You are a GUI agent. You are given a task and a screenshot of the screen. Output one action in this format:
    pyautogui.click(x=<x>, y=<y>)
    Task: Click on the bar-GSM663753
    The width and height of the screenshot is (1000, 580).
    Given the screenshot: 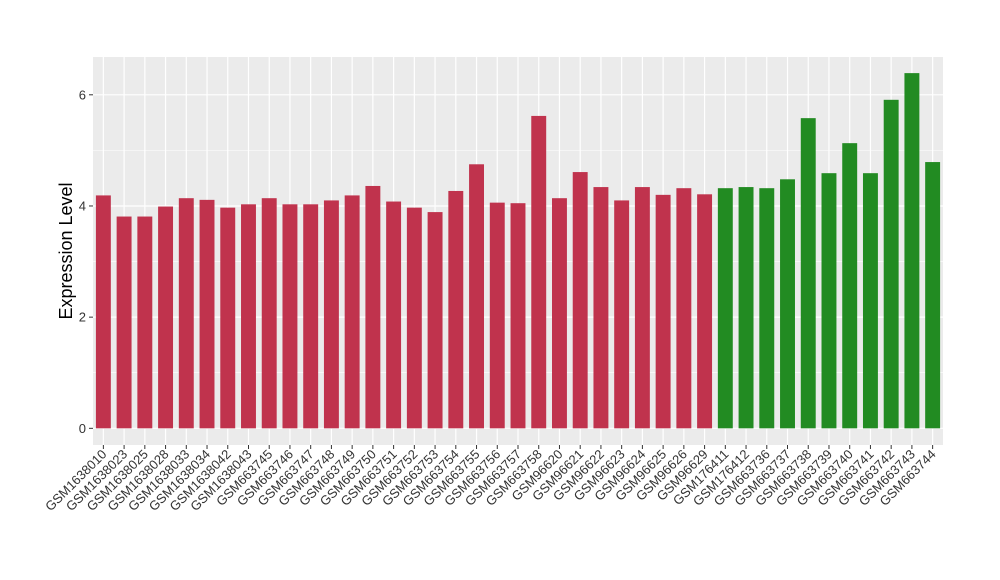 What is the action you would take?
    pyautogui.click(x=435, y=320)
    